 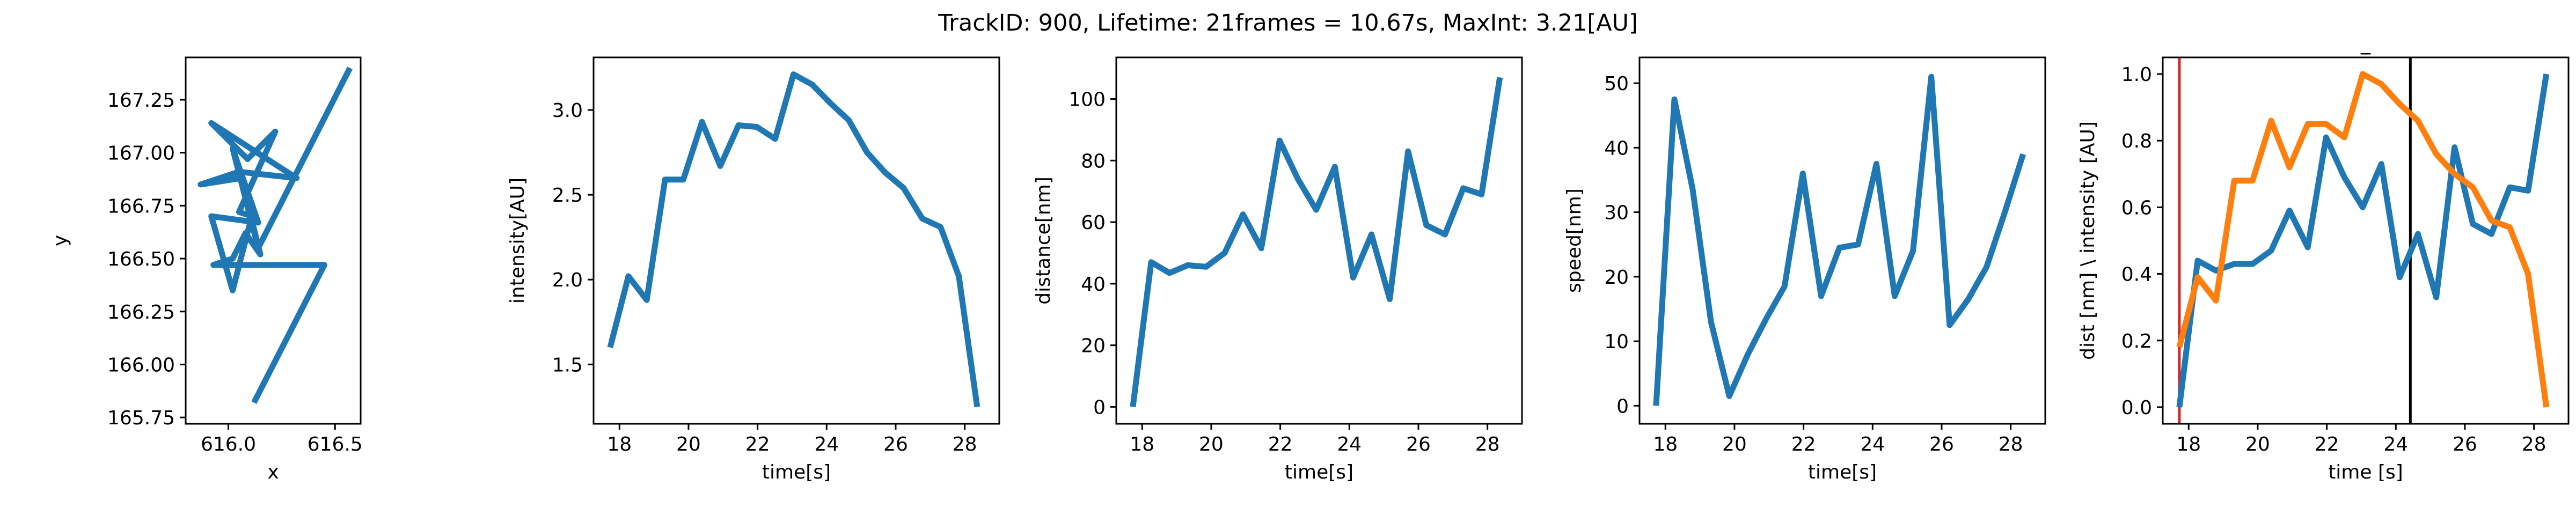 What do you see at coordinates (1616, 84) in the screenshot?
I see `y-tick-label: 50` at bounding box center [1616, 84].